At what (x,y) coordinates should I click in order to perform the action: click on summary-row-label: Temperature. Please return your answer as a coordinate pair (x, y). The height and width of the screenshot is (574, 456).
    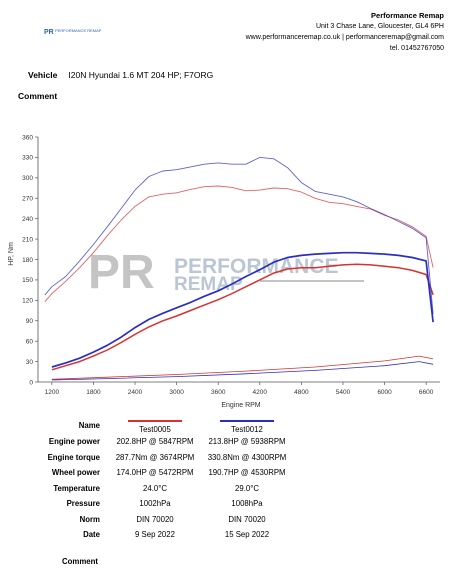
    Looking at the image, I should click on (76, 488).